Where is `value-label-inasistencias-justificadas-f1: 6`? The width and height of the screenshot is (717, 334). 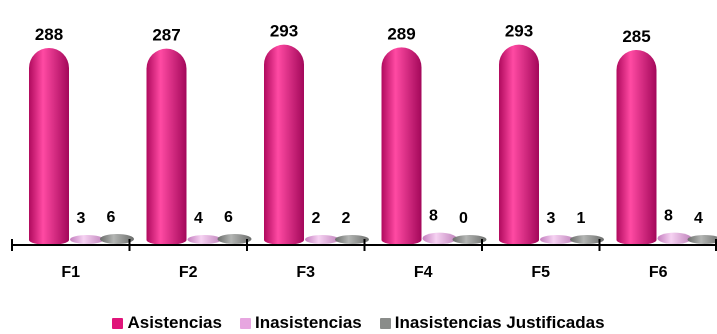
value-label-inasistencias-justificadas-f1: 6 is located at coordinates (111, 217).